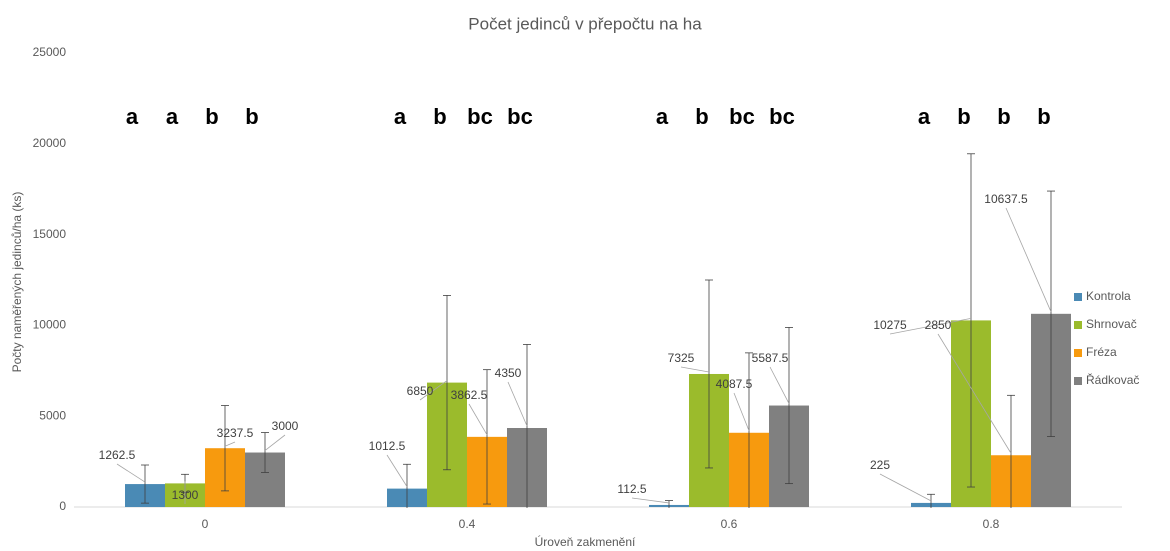 The image size is (1170, 551). I want to click on data-label: 6850, so click(420, 391).